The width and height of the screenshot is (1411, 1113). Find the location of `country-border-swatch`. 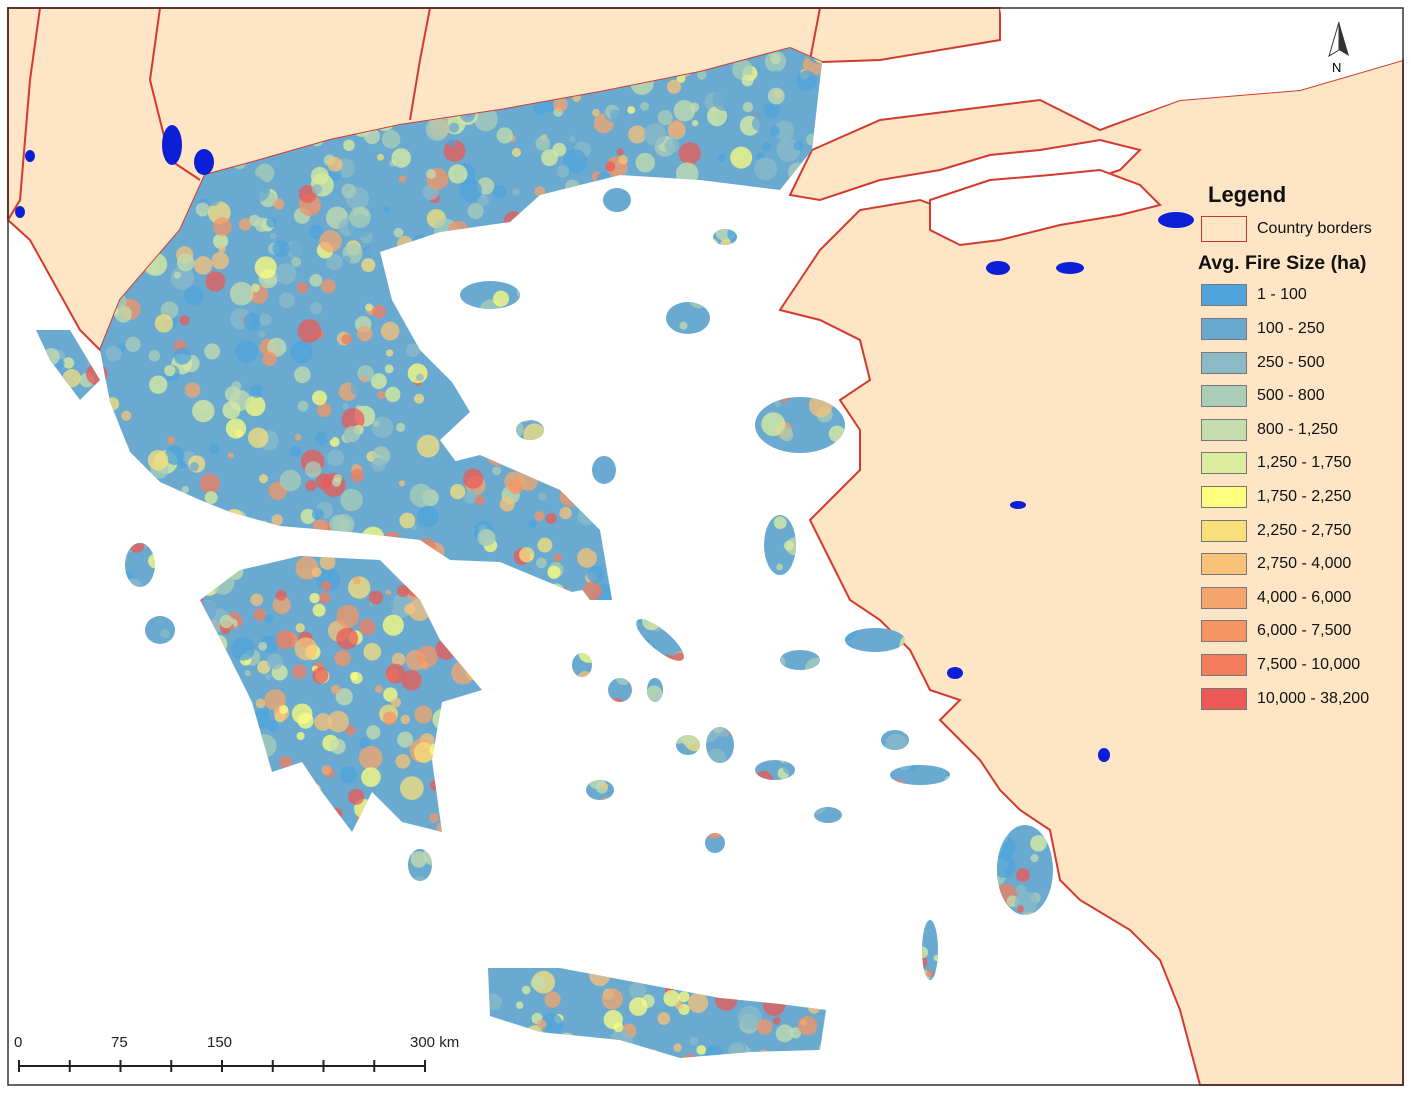

country-border-swatch is located at coordinates (1224, 228).